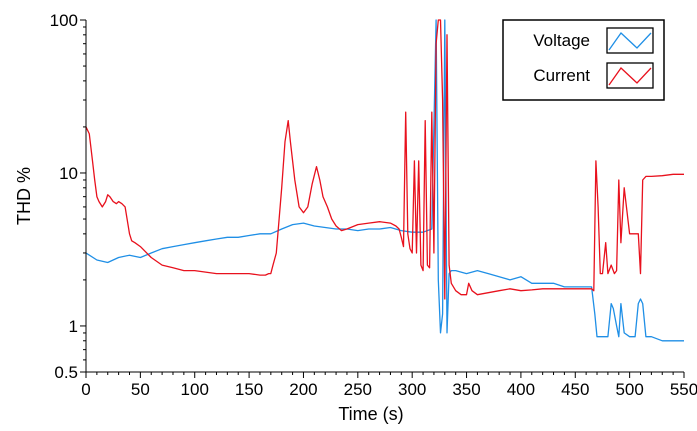 The image size is (697, 431). Describe the element at coordinates (412, 389) in the screenshot. I see `x-tick-label: 300` at that location.